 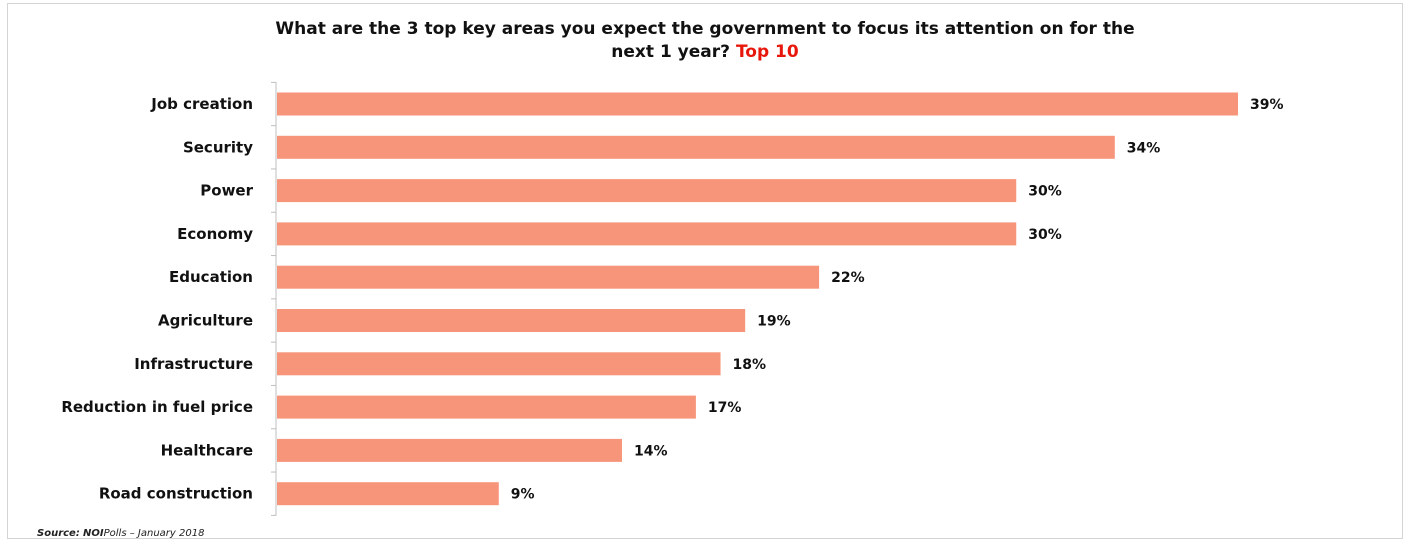 What do you see at coordinates (1267, 105) in the screenshot?
I see `value-label: 39%` at bounding box center [1267, 105].